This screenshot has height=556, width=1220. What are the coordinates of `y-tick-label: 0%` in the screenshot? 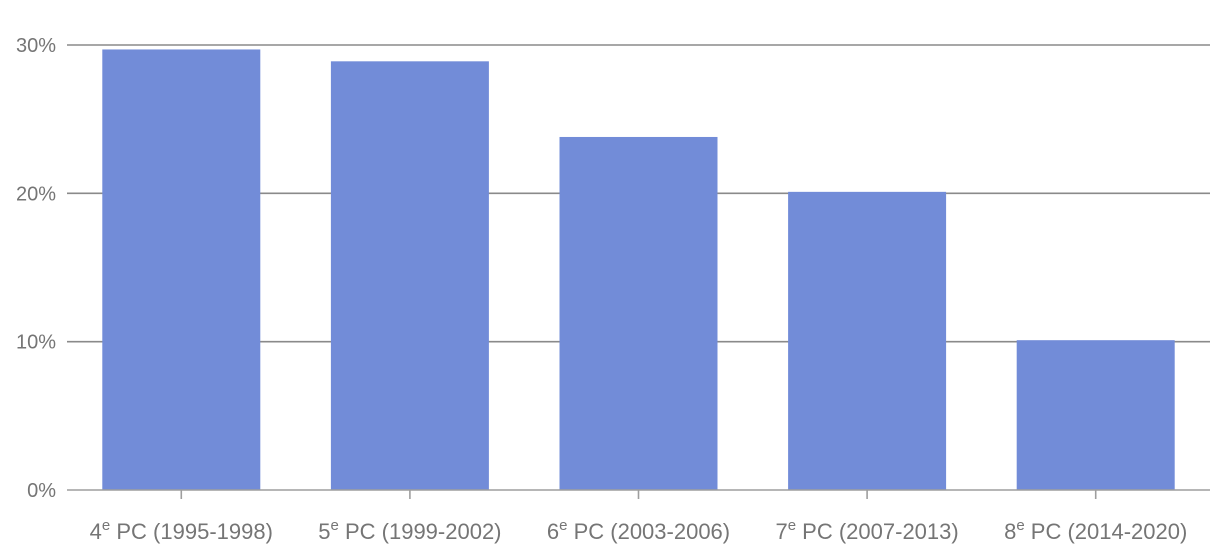 It's located at (41, 491).